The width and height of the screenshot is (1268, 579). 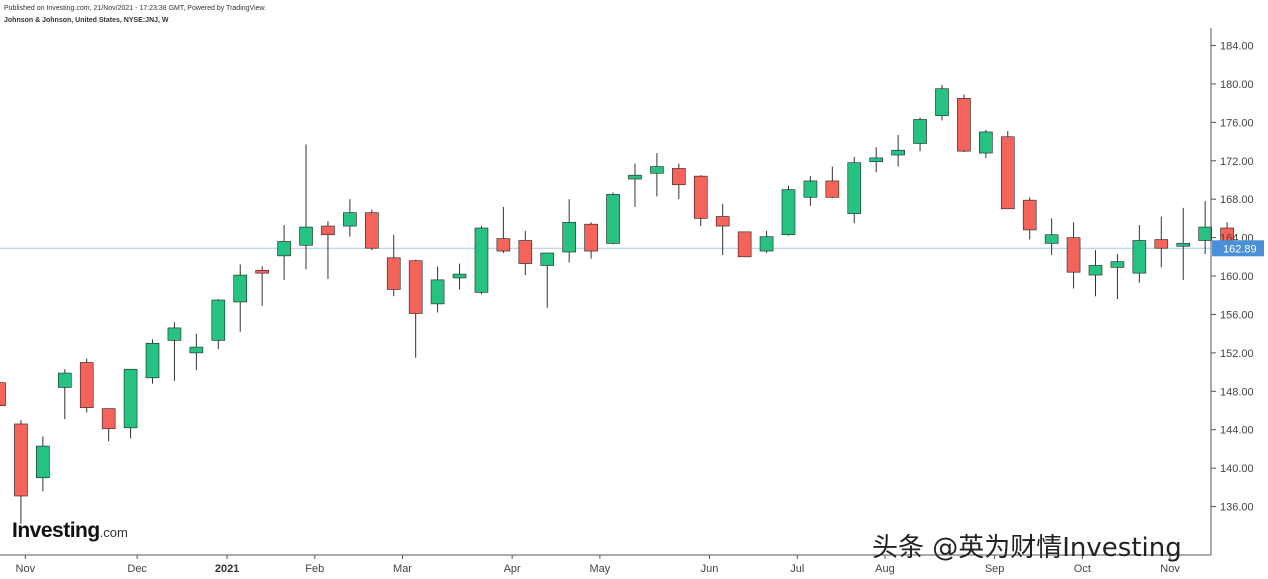 I want to click on last-price-value: 162.89, so click(x=1240, y=249).